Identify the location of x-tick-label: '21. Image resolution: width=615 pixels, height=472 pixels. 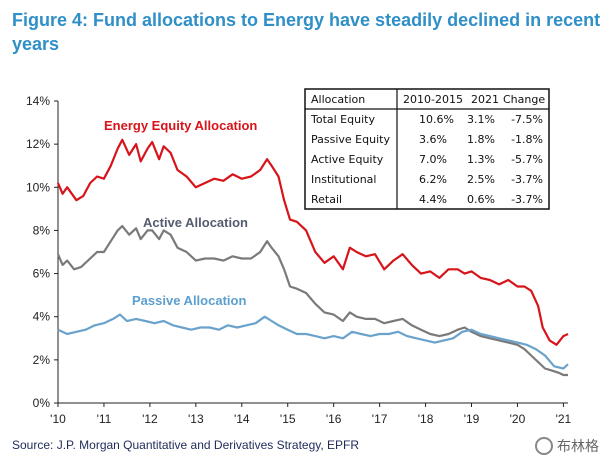
(564, 419).